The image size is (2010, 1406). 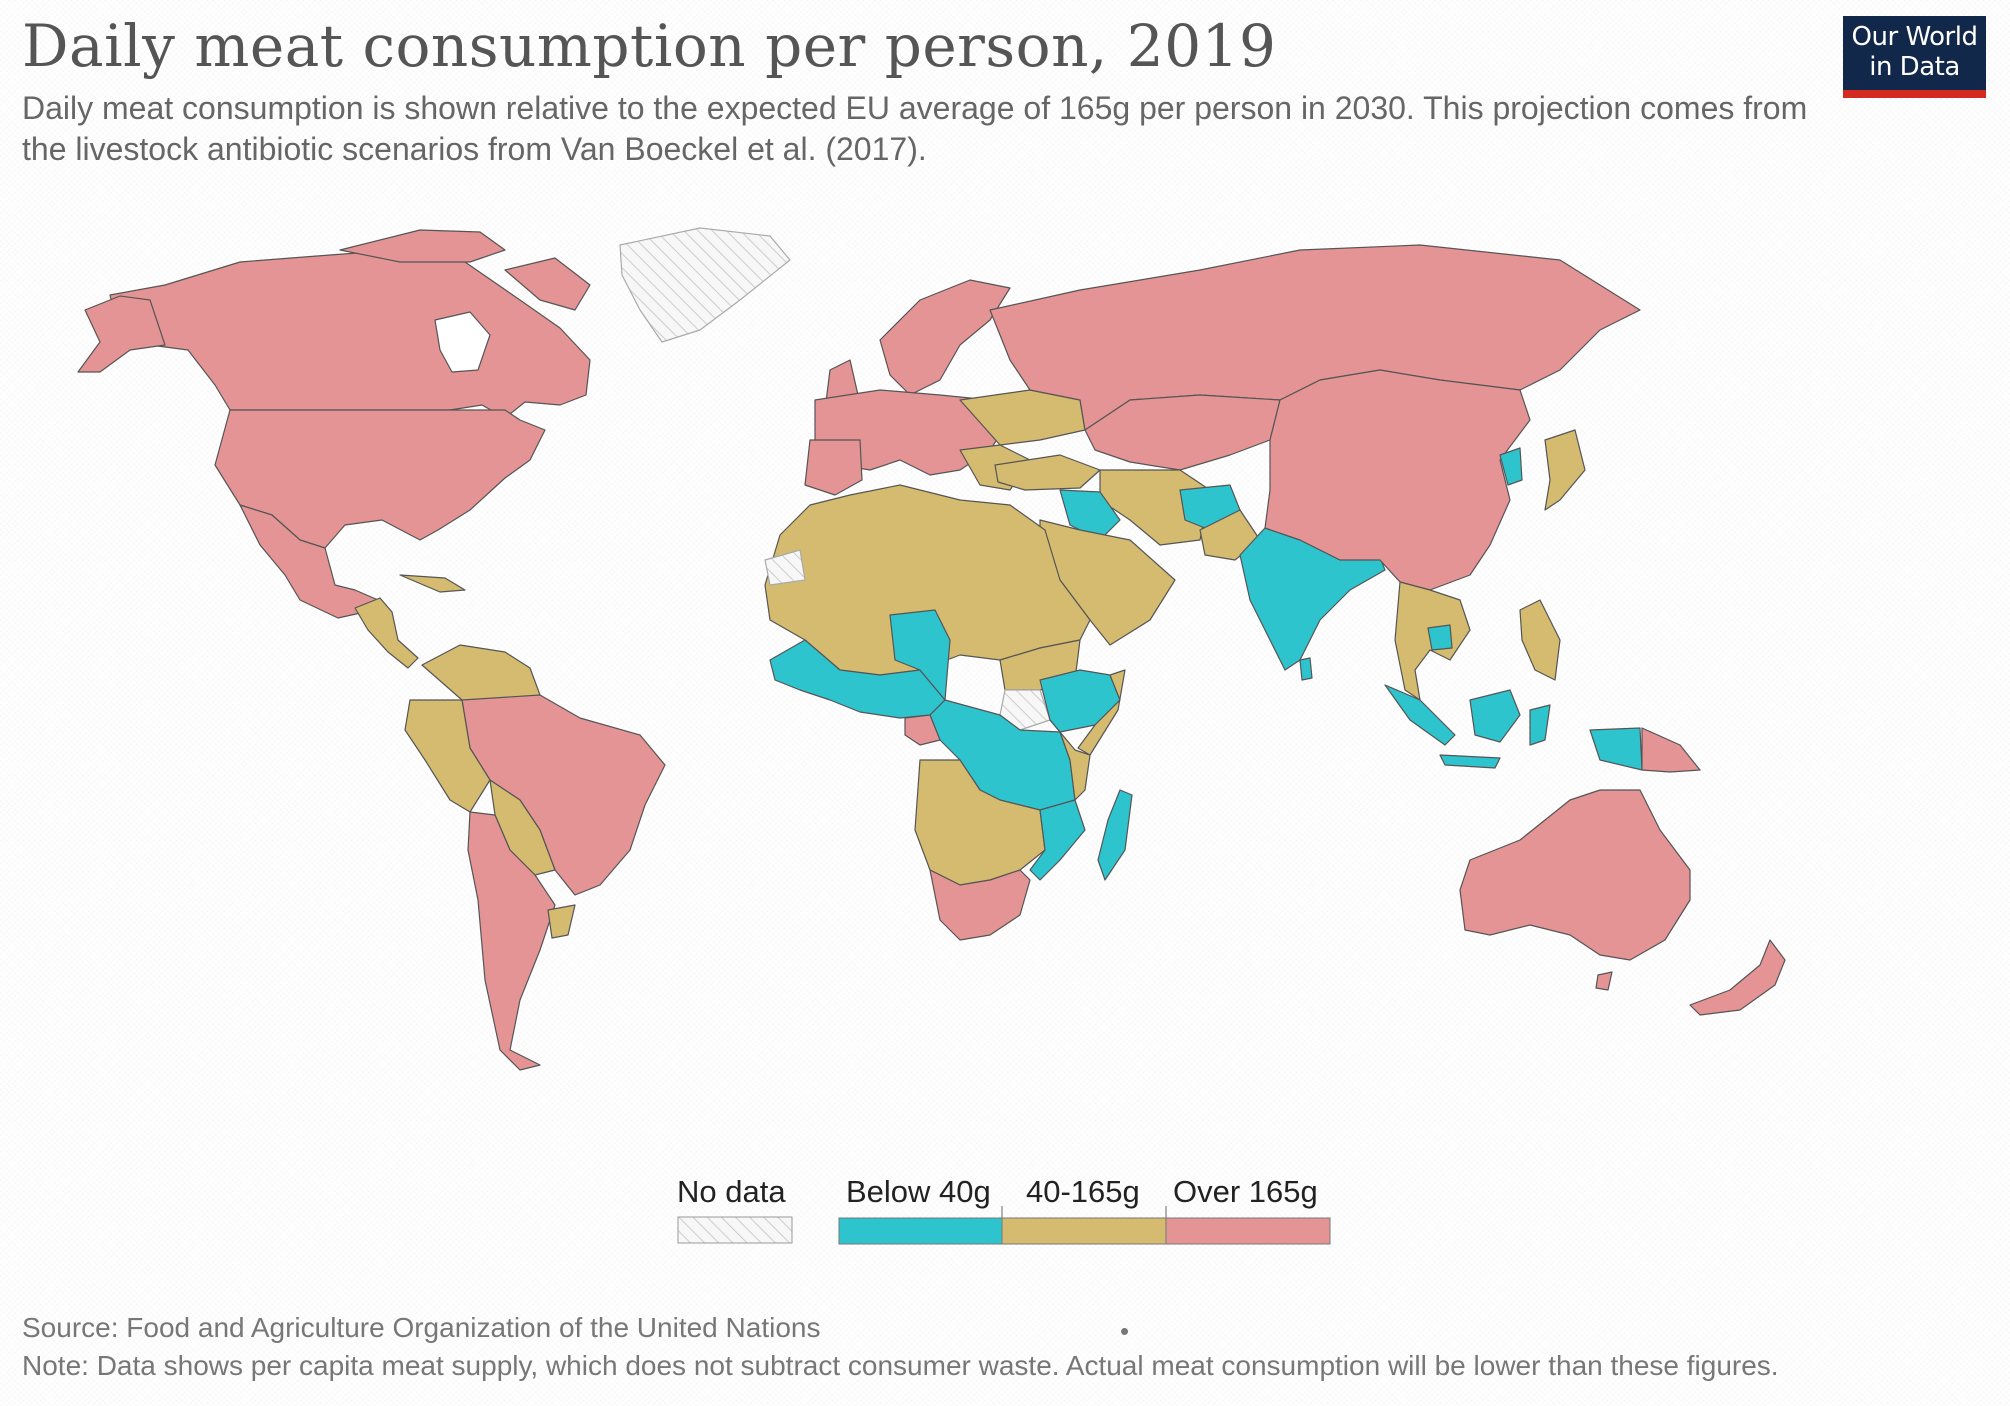 What do you see at coordinates (1914, 37) in the screenshot?
I see `logo-line-1: Our World` at bounding box center [1914, 37].